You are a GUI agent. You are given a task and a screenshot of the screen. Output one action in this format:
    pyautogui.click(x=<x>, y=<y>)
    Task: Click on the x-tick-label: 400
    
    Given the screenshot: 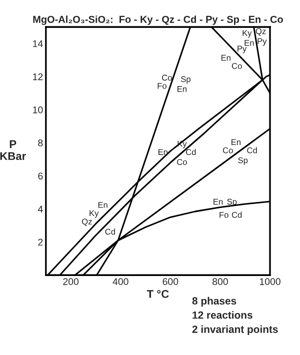 What is the action you would take?
    pyautogui.click(x=120, y=282)
    